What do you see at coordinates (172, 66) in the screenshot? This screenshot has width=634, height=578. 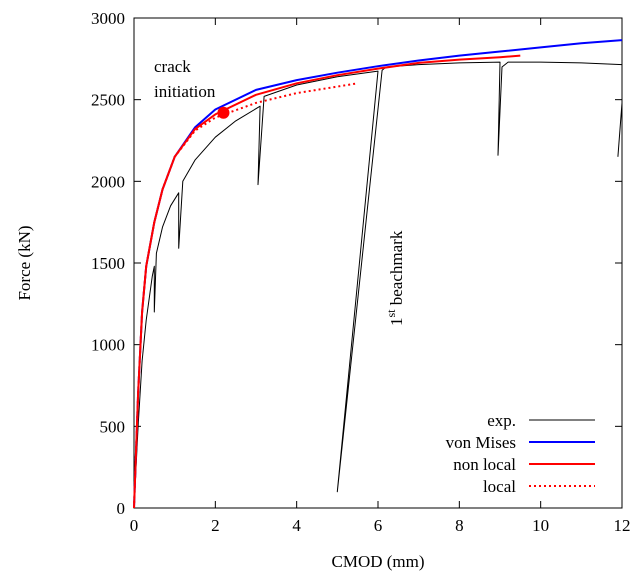 I see `crack-annotation-line1: crack` at bounding box center [172, 66].